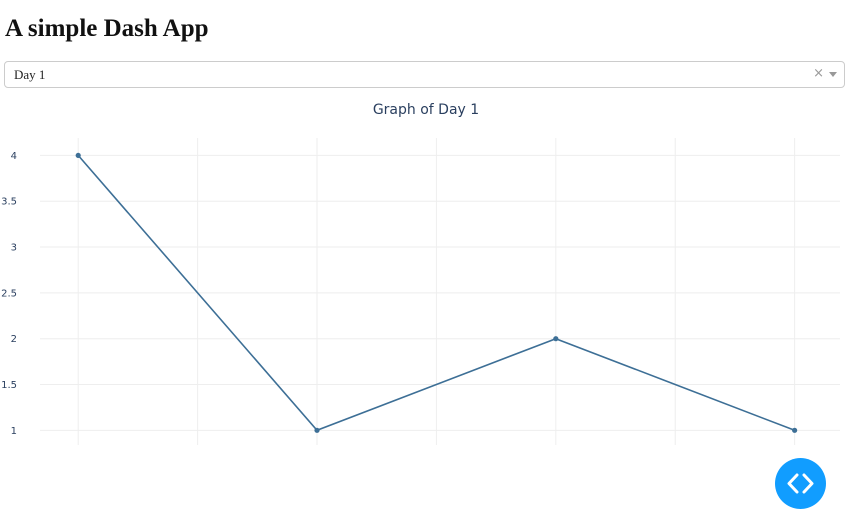 This screenshot has height=525, width=854. Describe the element at coordinates (818, 73) in the screenshot. I see `clear-icon: ×` at that location.